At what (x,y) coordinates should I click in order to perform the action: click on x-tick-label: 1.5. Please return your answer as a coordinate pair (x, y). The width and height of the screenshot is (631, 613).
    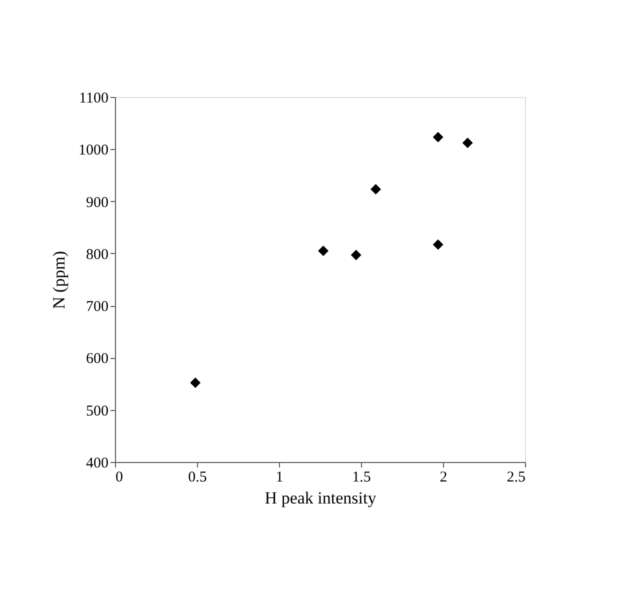
    Looking at the image, I should click on (361, 478).